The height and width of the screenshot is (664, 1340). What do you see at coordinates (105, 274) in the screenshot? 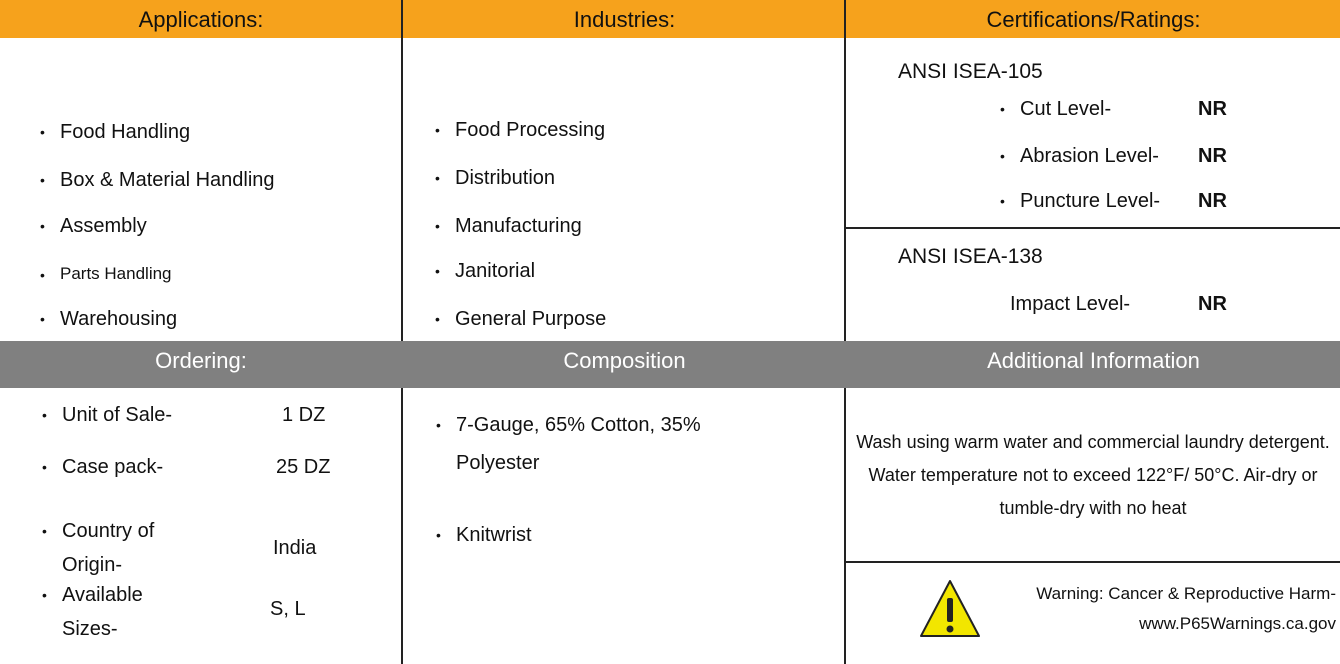
I see `list-item: Parts Handling` at bounding box center [105, 274].